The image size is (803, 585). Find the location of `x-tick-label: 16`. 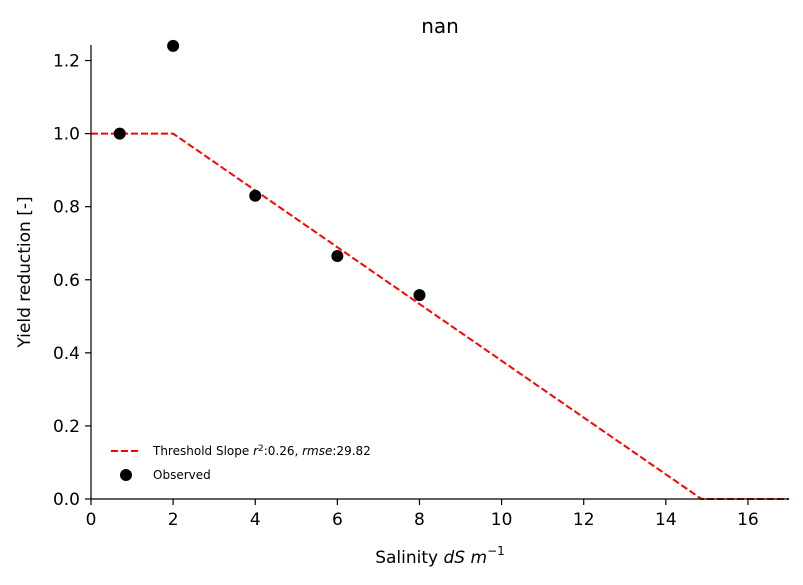

x-tick-label: 16 is located at coordinates (748, 520).